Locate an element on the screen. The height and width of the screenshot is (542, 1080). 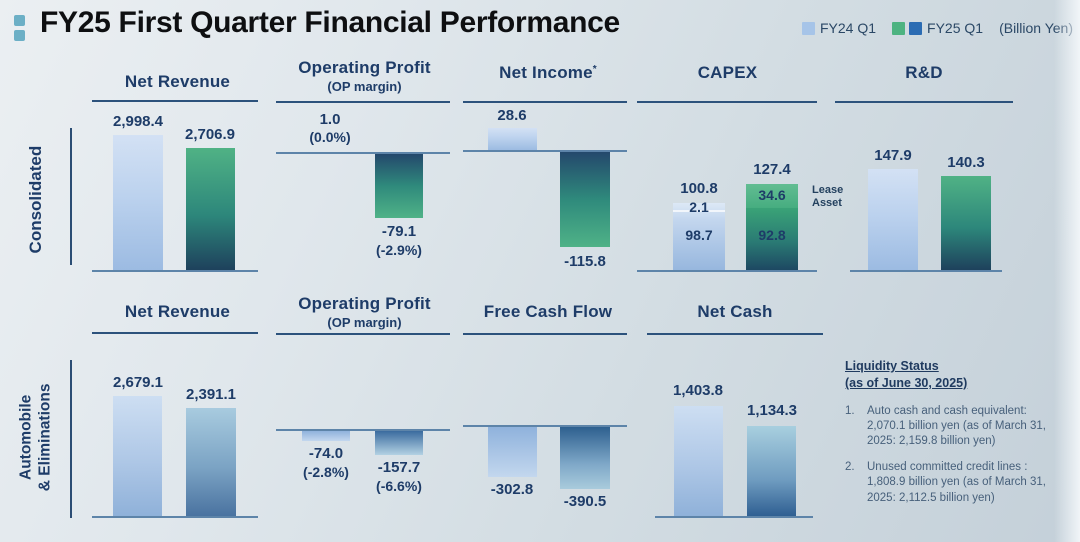
chart-legend: FY24 Q1 FY25 Q1 (Billion Yen) is located at coordinates (937, 28).